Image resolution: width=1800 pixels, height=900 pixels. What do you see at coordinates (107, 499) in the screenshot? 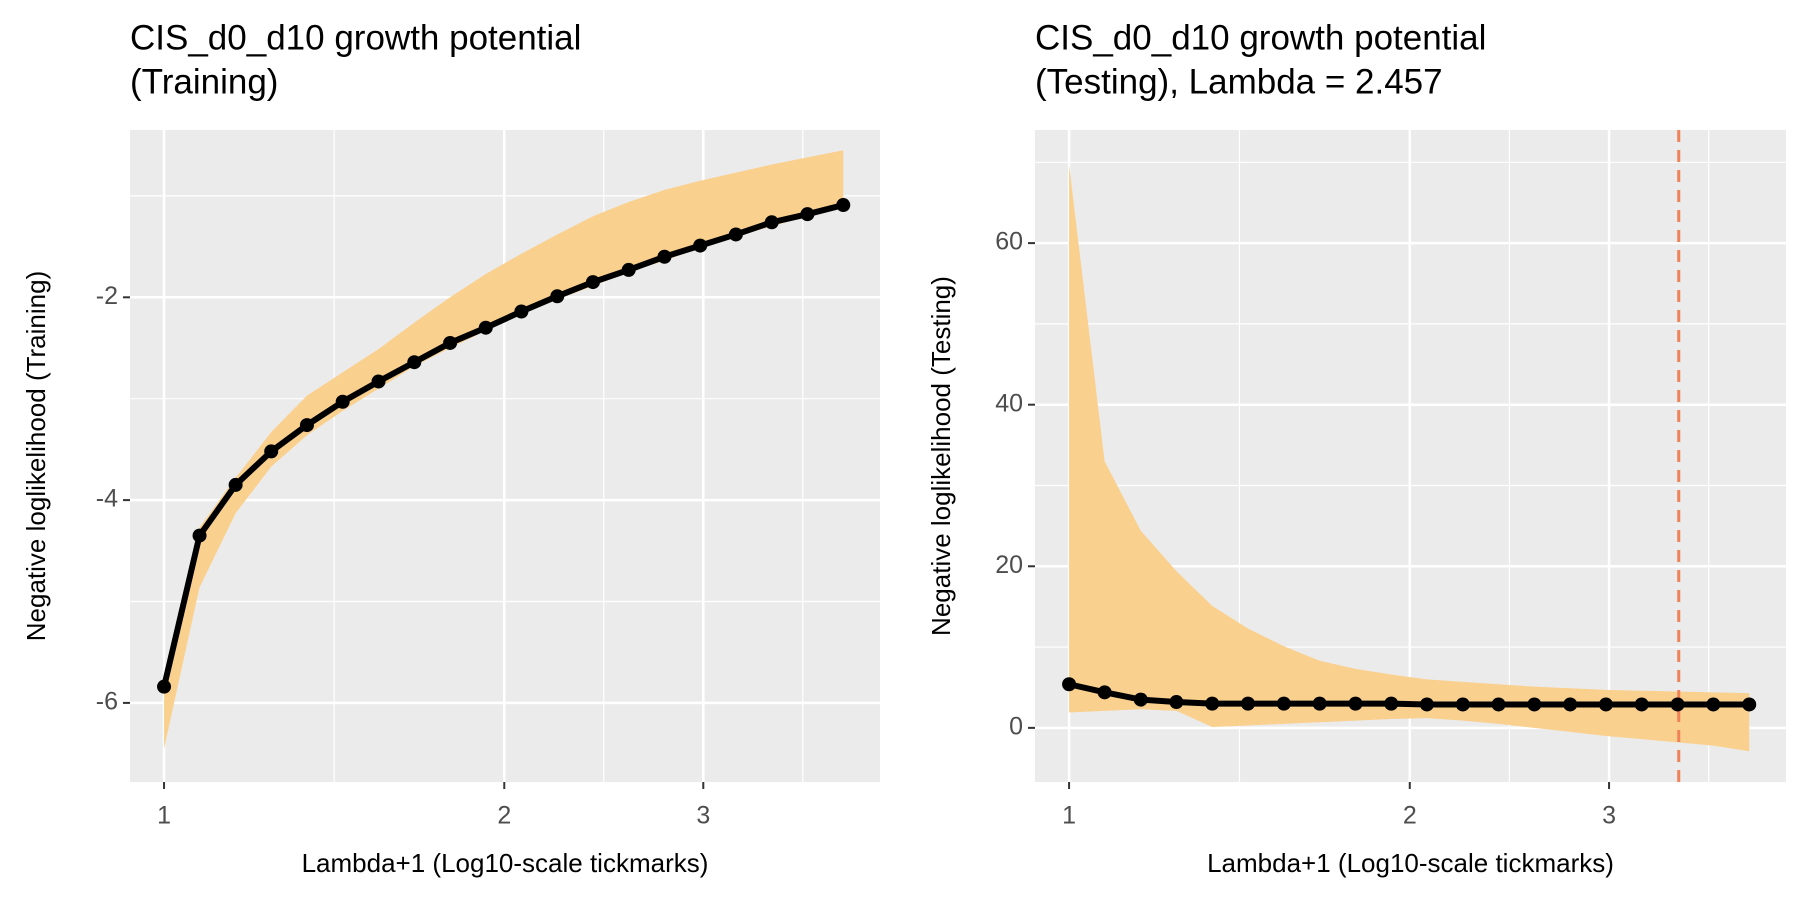
I see `y-tick-label: -4` at bounding box center [107, 499].